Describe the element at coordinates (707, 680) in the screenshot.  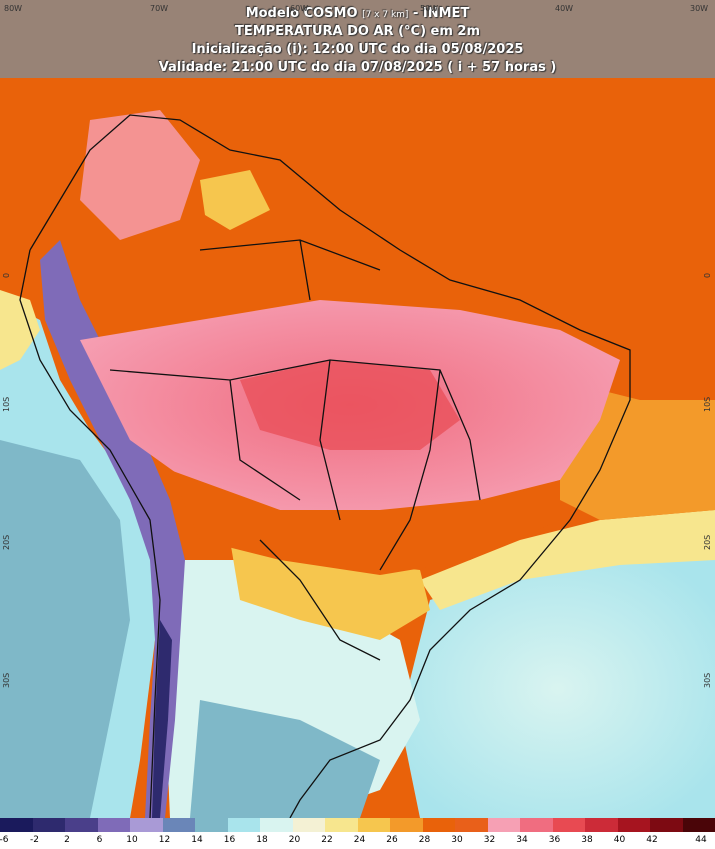
I see `lat-label-30s-right: 30S` at that location.